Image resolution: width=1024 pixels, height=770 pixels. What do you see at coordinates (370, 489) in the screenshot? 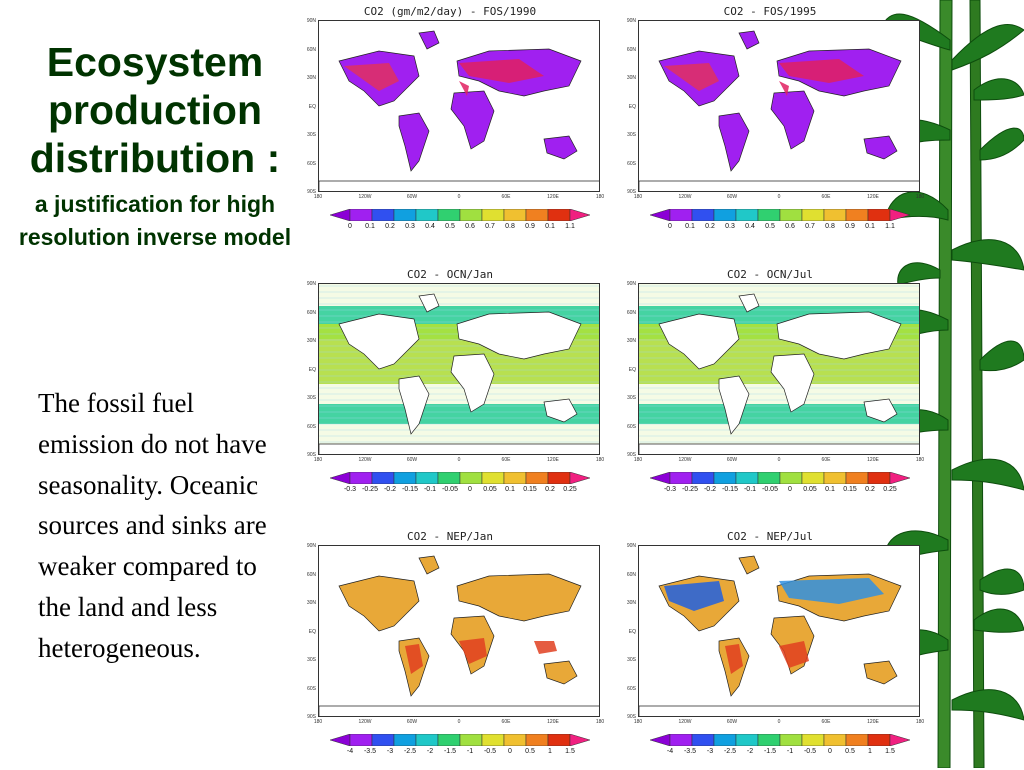
I see `colorbar-label: -0.25` at bounding box center [370, 489].